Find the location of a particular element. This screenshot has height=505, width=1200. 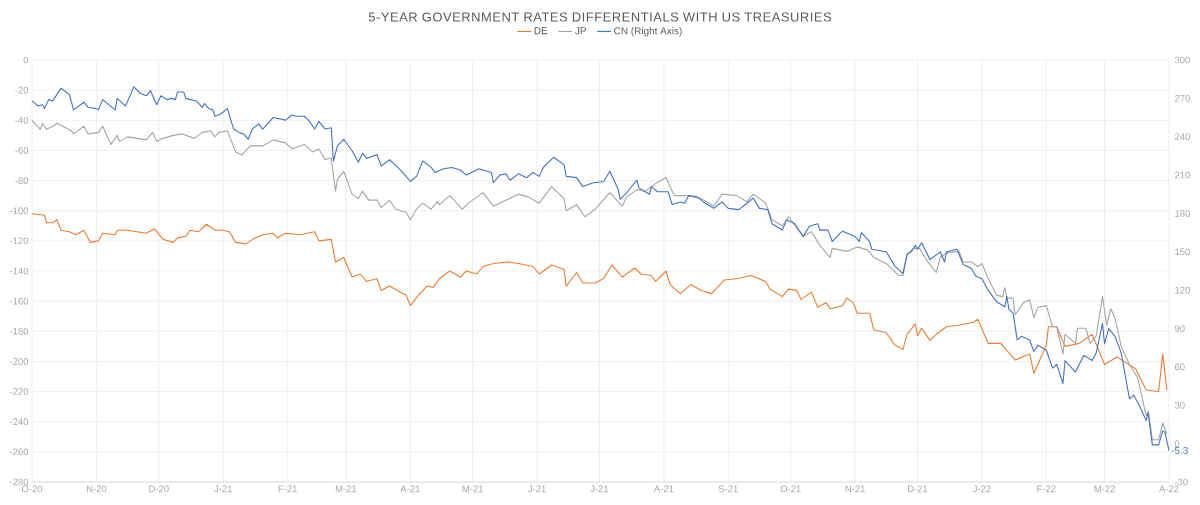

y-tick-label: -180 is located at coordinates (19, 331).